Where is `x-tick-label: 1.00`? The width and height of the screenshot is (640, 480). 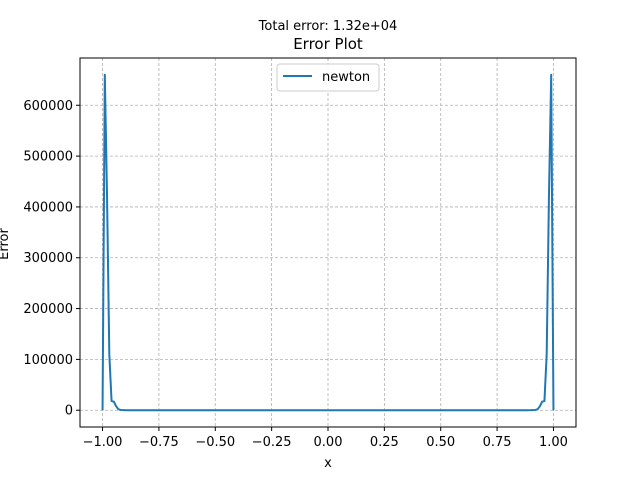
x-tick-label: 1.00 is located at coordinates (553, 442).